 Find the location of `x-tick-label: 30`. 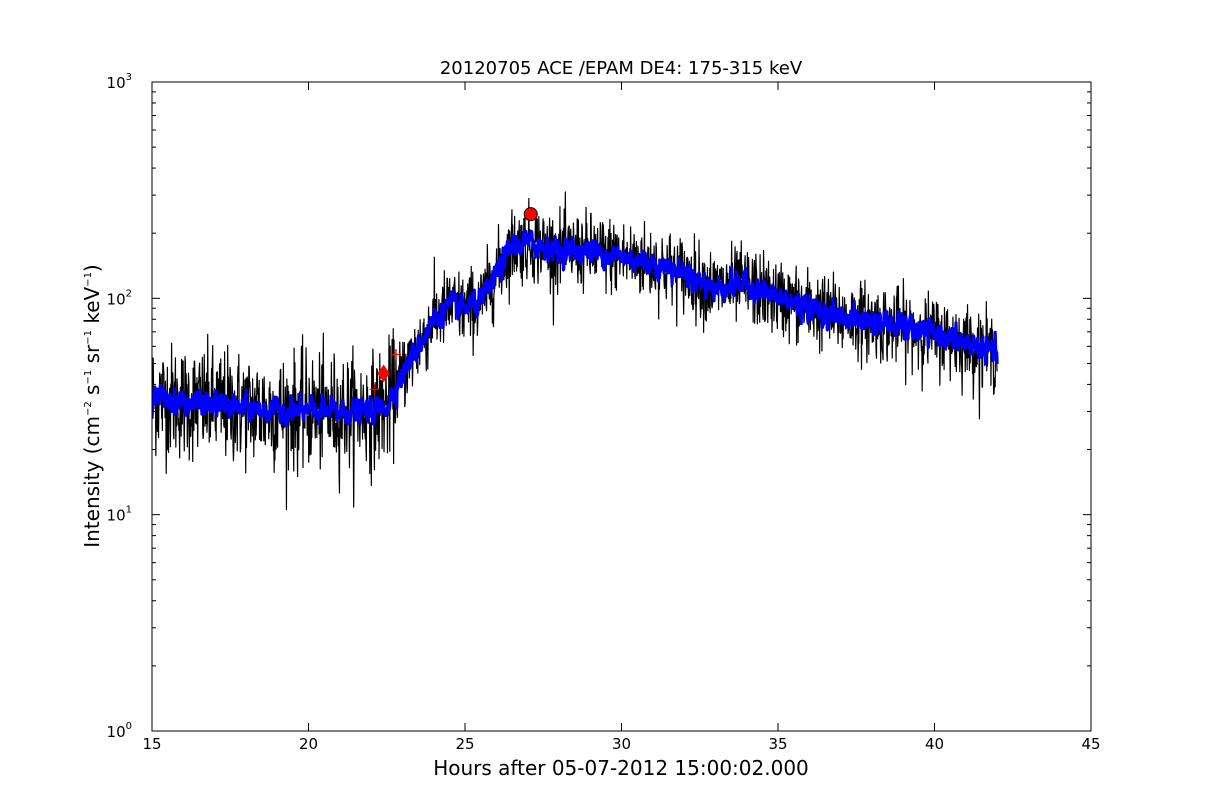

x-tick-label: 30 is located at coordinates (621, 744).